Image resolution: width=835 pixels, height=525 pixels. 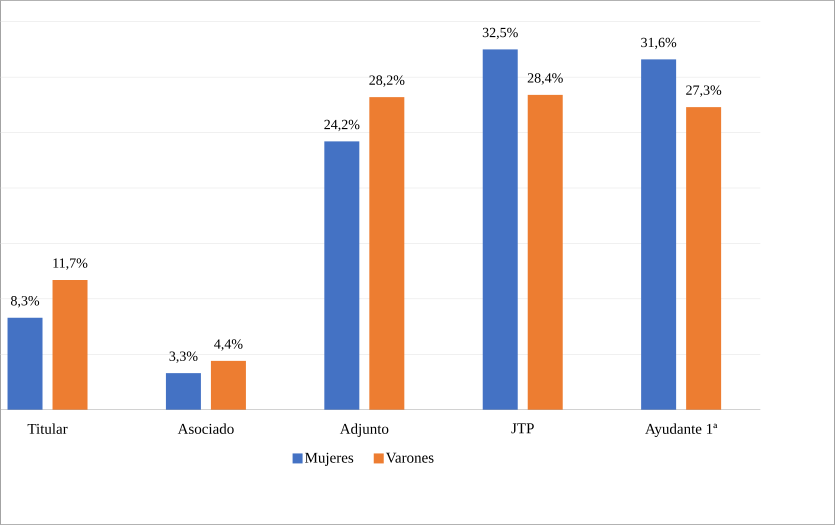 What do you see at coordinates (410, 457) in the screenshot?
I see `legend-label: Varones` at bounding box center [410, 457].